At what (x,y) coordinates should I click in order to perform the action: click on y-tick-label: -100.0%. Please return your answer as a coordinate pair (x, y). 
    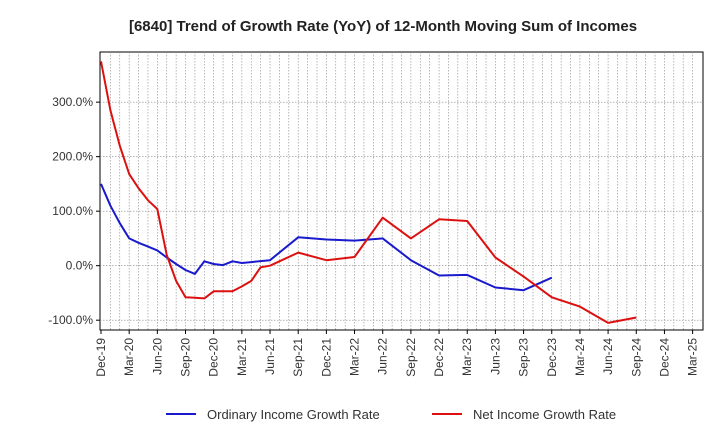
    Looking at the image, I should click on (70, 320).